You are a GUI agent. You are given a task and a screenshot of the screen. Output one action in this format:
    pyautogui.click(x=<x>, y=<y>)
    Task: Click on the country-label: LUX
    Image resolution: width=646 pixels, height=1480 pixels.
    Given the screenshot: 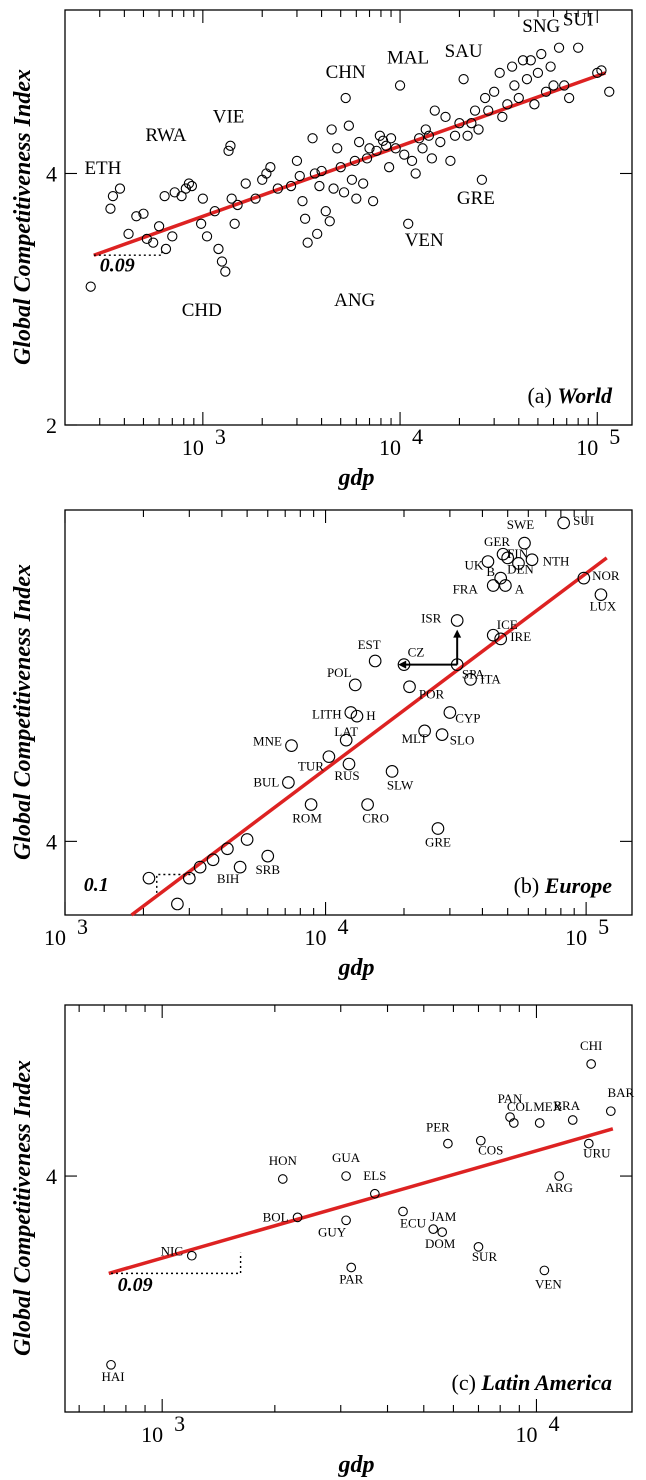 What is the action you would take?
    pyautogui.click(x=603, y=606)
    